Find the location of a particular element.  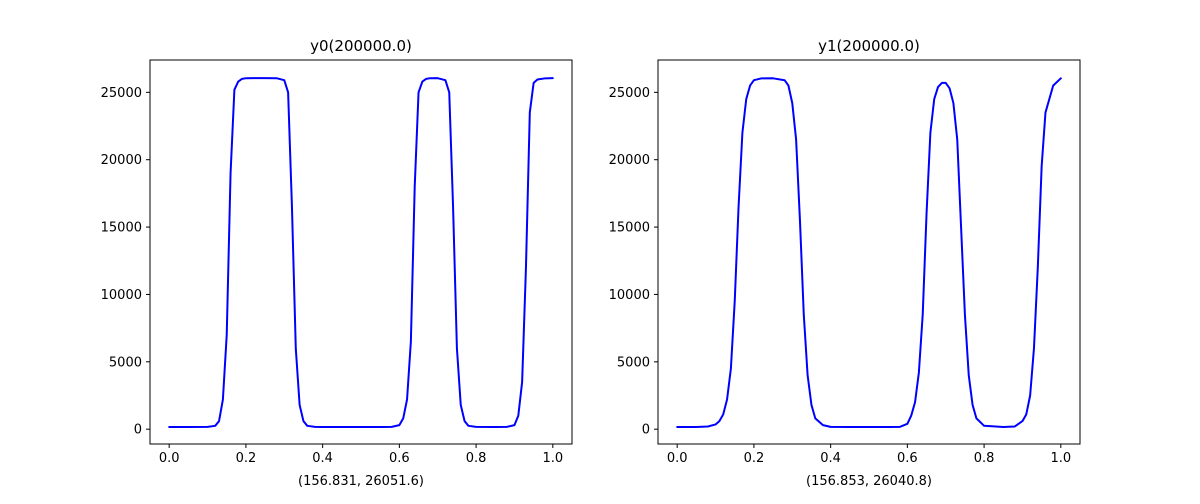

chart-title: y1(200000.0) is located at coordinates (869, 46).